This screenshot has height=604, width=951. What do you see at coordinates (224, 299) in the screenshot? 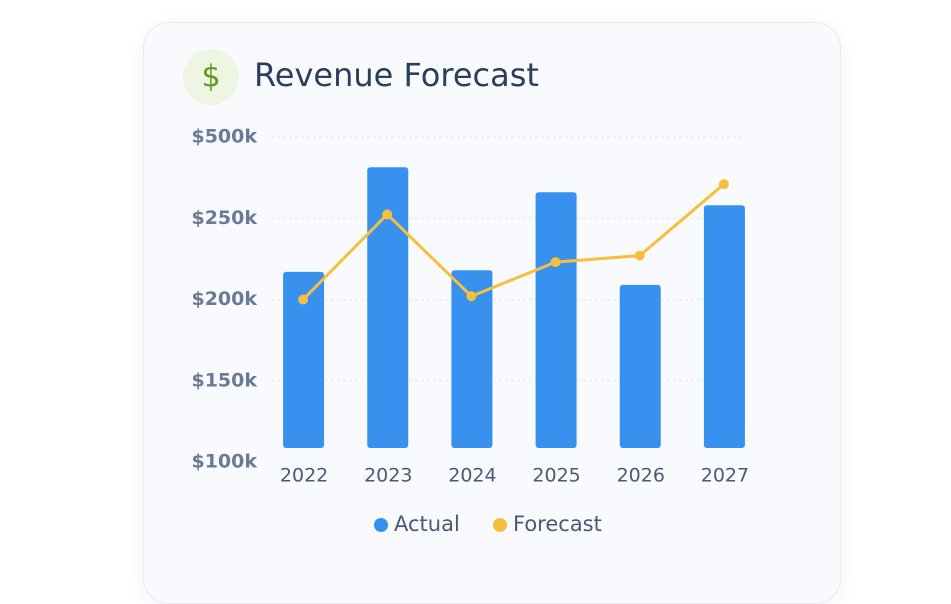
I see `y-tick-label: $200k` at bounding box center [224, 299].